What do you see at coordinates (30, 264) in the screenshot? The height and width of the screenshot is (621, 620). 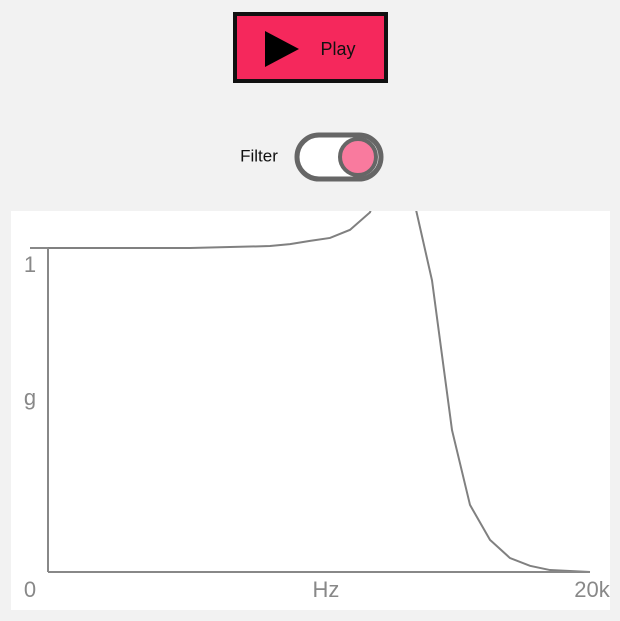 I see `y-tick-label: 1` at bounding box center [30, 264].